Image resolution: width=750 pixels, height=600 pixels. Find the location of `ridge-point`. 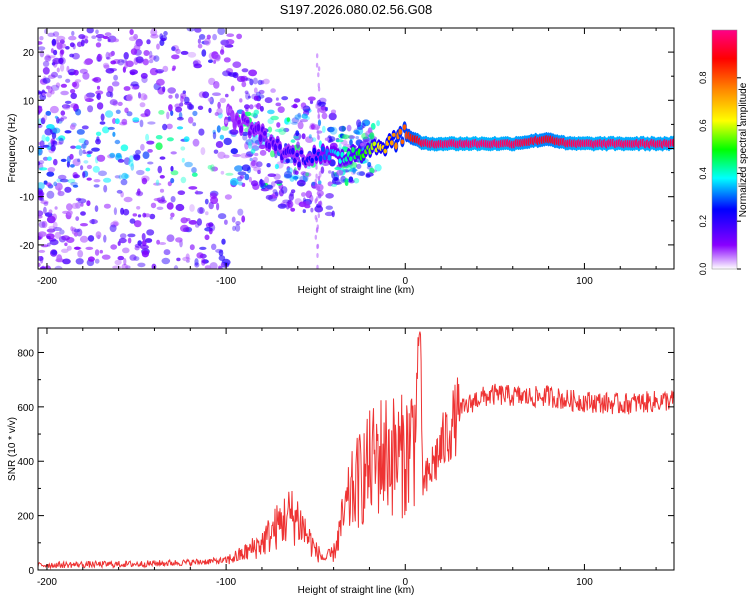

ridge-point is located at coordinates (400, 131).